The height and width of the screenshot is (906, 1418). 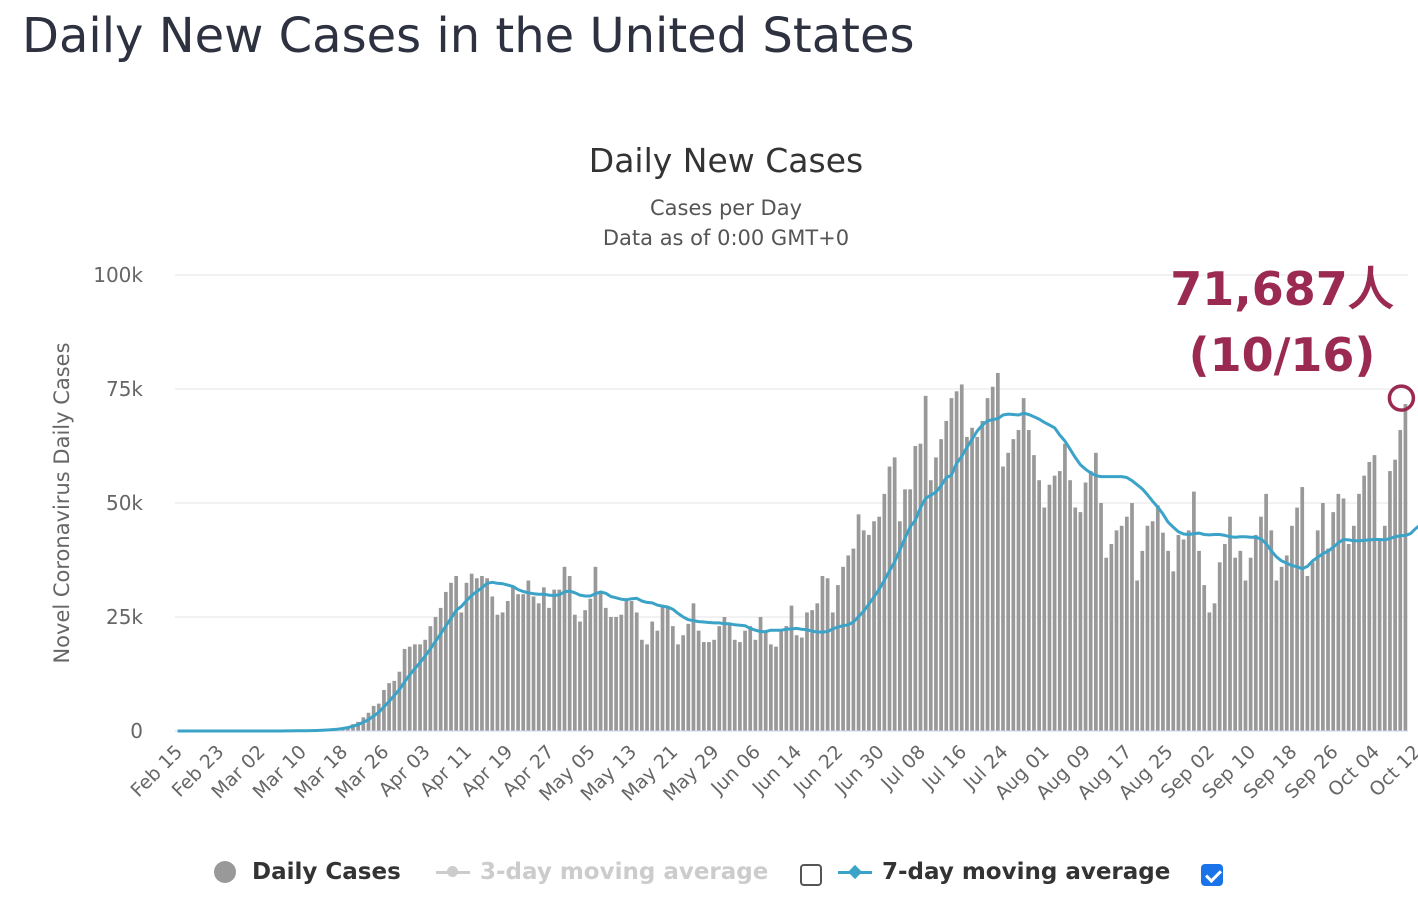 I want to click on legend-seven-day-average: 7-day moving average, so click(x=1004, y=872).